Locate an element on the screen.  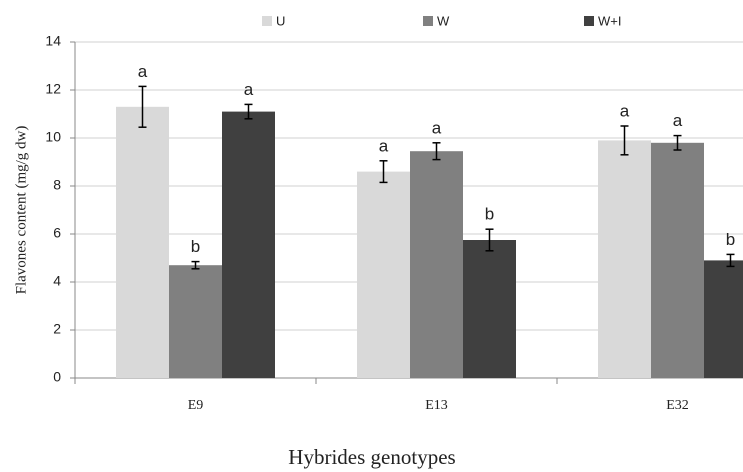
y-axis-label: Flavones content (mg/g dw) is located at coordinates (21, 210).